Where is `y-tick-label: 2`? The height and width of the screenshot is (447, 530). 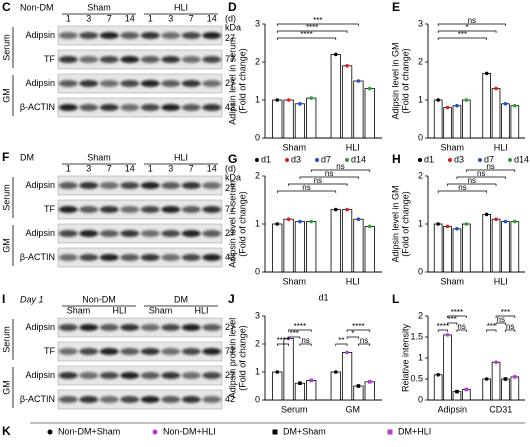 y-tick-label: 2 is located at coordinates (420, 315).